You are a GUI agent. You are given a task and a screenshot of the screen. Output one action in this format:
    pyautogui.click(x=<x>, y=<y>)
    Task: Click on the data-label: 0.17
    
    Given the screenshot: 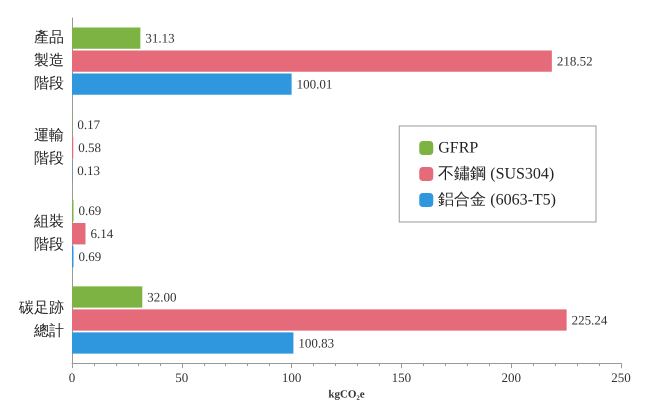 What is the action you would take?
    pyautogui.click(x=89, y=124)
    